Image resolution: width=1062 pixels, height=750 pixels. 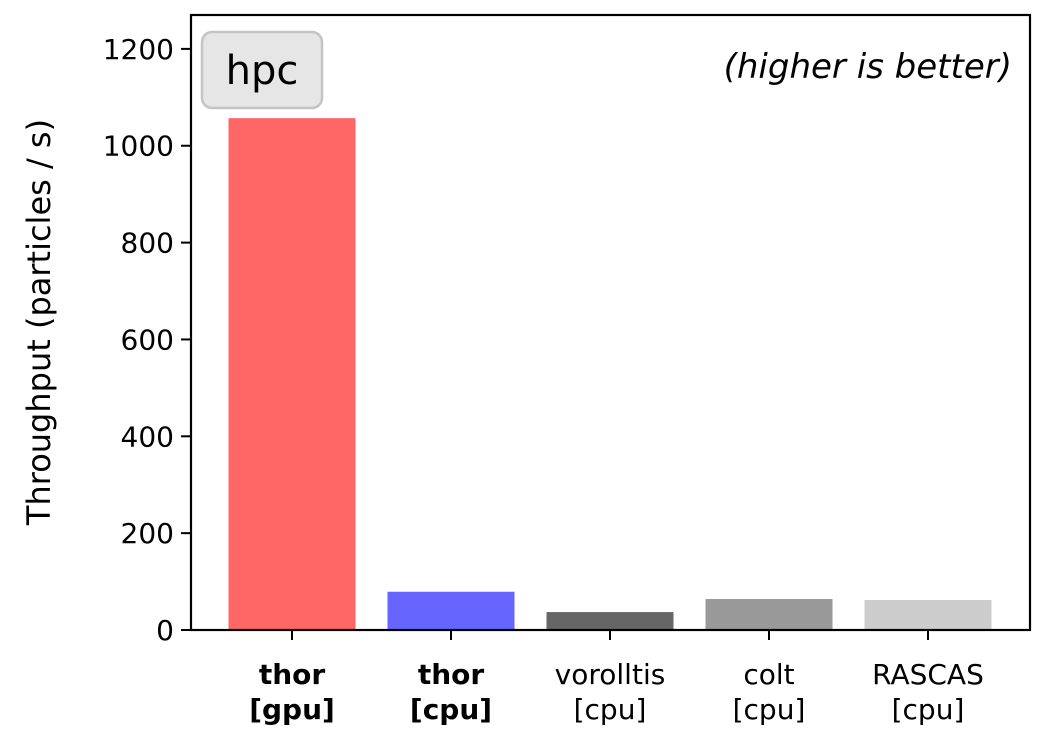 What do you see at coordinates (147, 533) in the screenshot?
I see `y-tick-label: 200` at bounding box center [147, 533].